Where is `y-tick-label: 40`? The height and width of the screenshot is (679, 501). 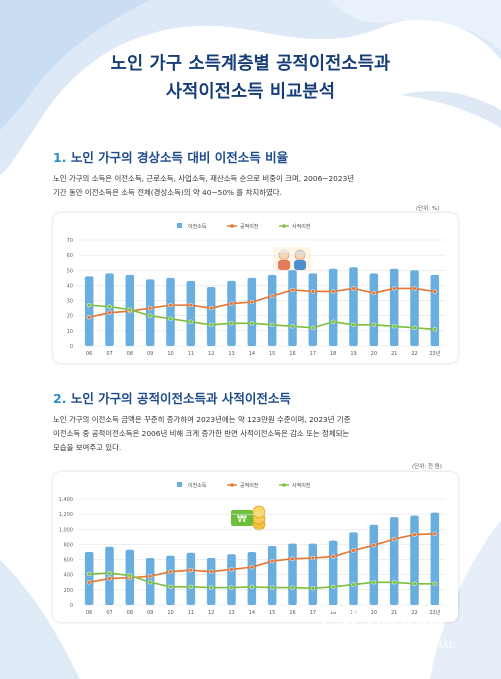
y-tick-label: 40 is located at coordinates (70, 286).